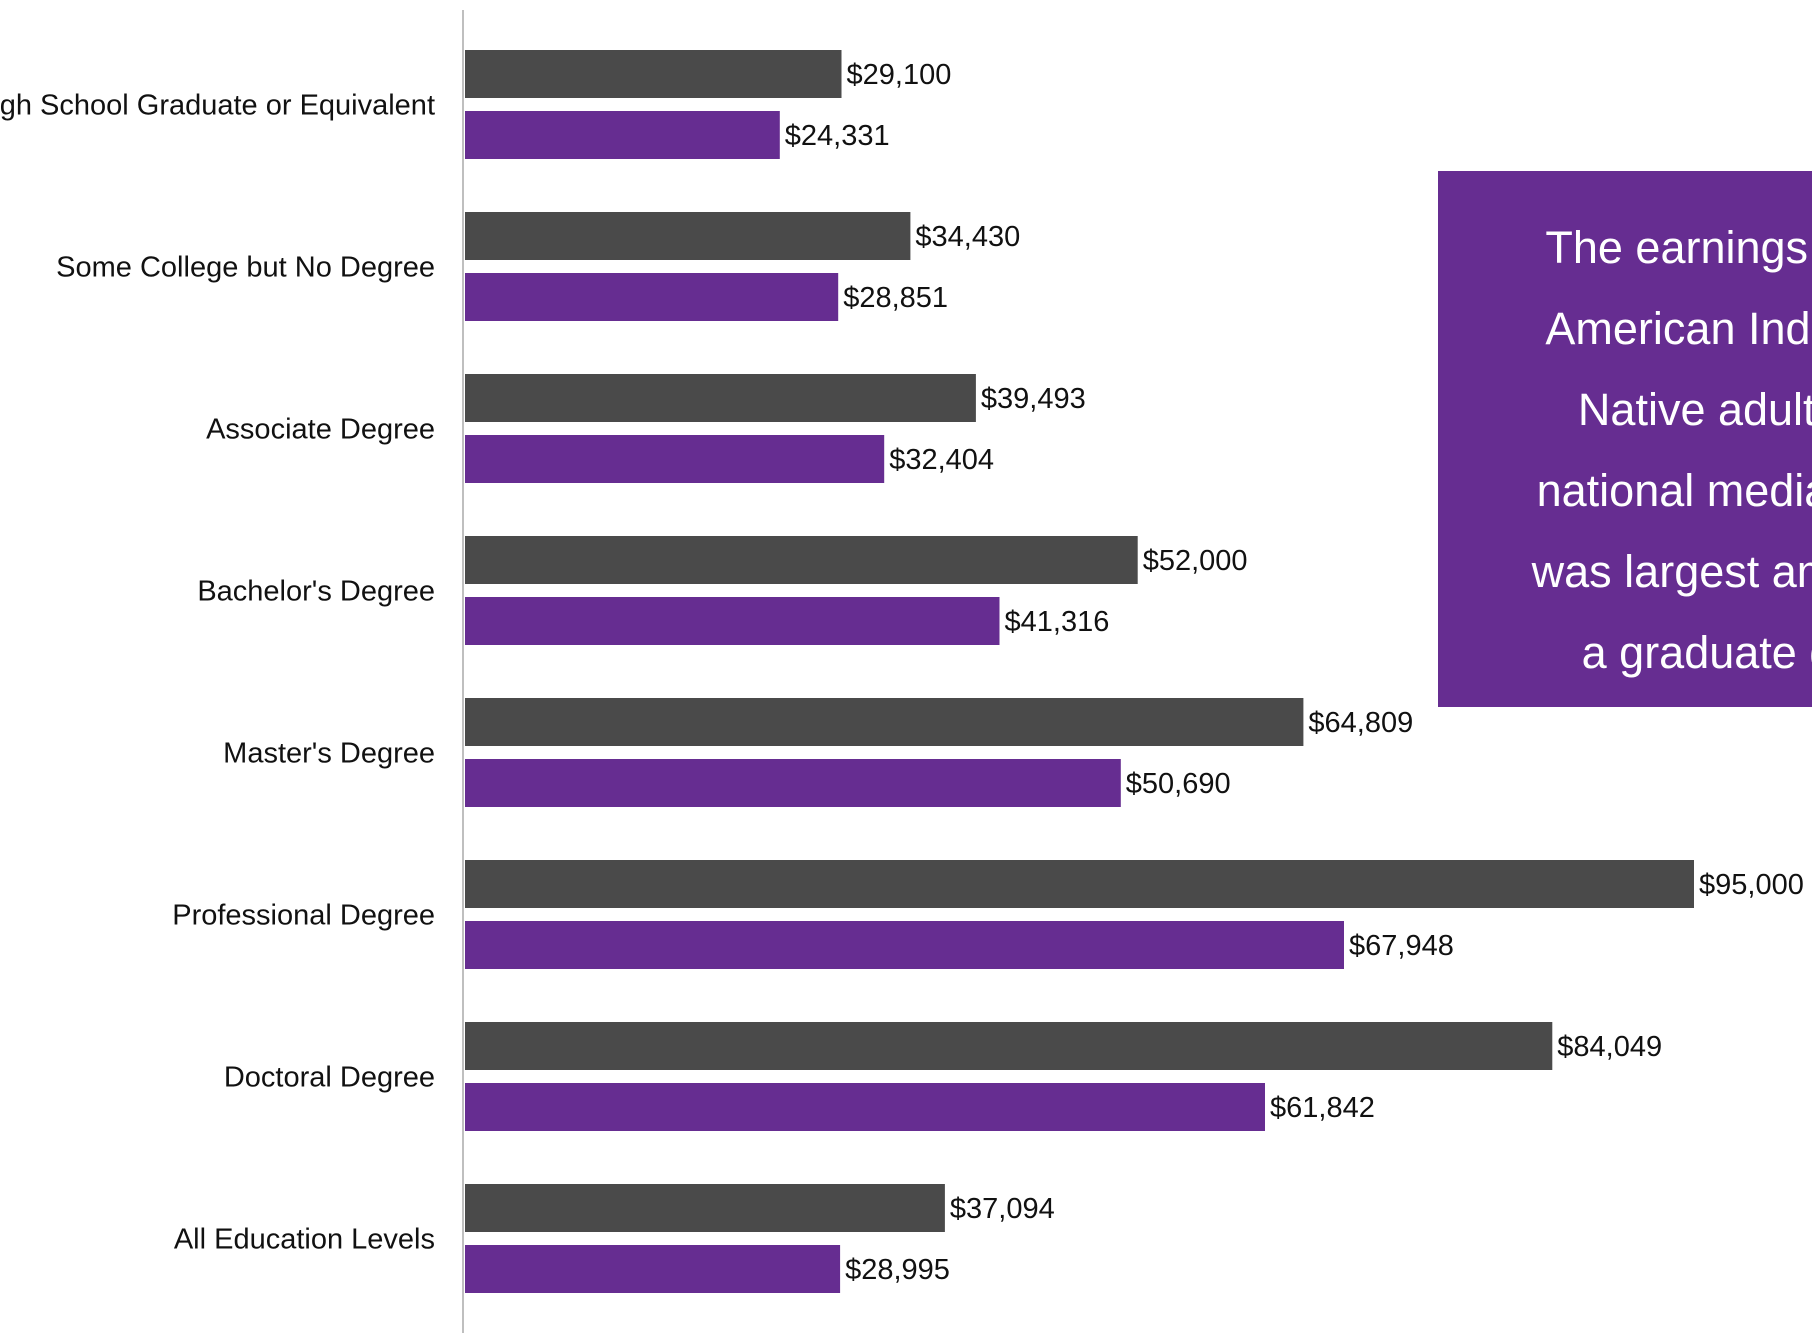 This screenshot has width=1812, height=1333. What do you see at coordinates (1694, 409) in the screenshot?
I see `callout-line-2: Native adults` at bounding box center [1694, 409].